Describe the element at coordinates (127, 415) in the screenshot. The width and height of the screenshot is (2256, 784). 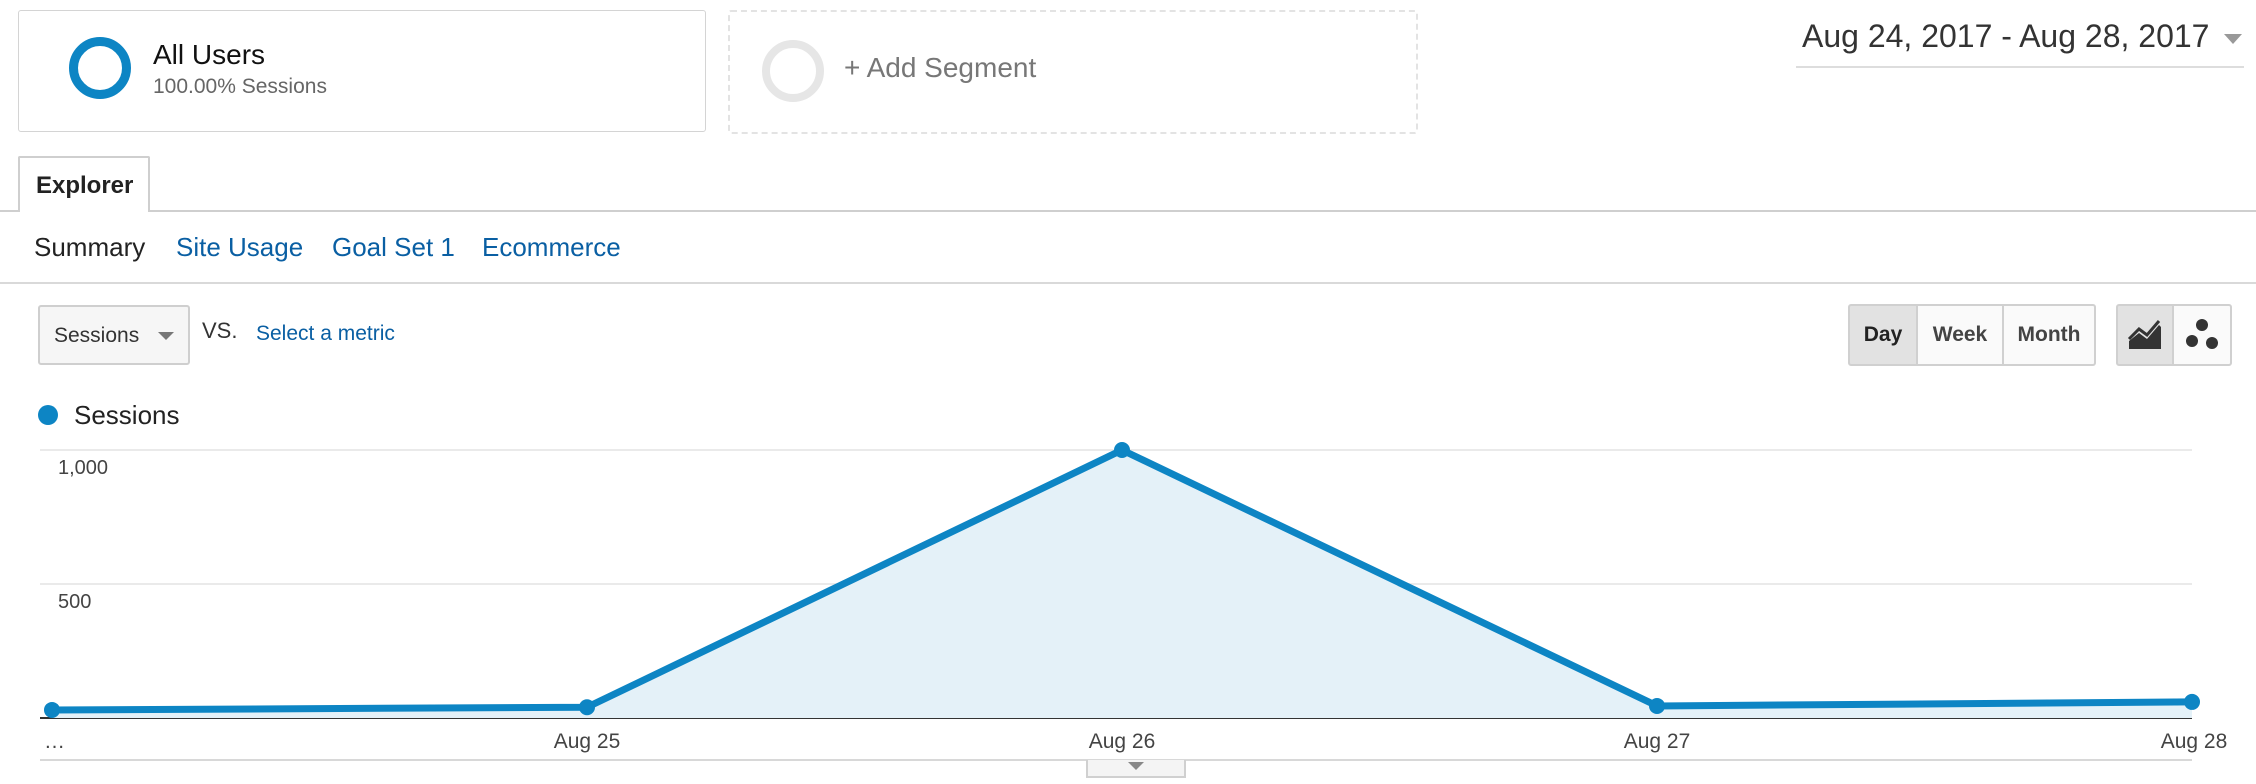
I see `legend-label-sessions: Sessions` at that location.